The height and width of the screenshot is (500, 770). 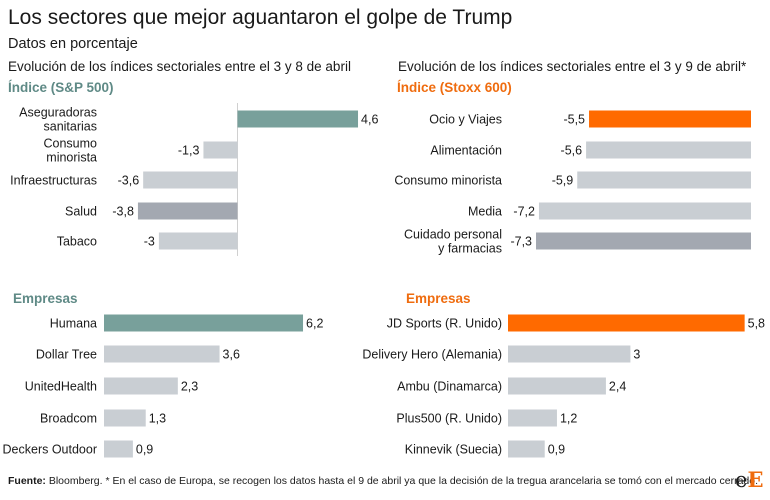 What do you see at coordinates (453, 450) in the screenshot?
I see `category-label: Kinnevik (Suecia)` at bounding box center [453, 450].